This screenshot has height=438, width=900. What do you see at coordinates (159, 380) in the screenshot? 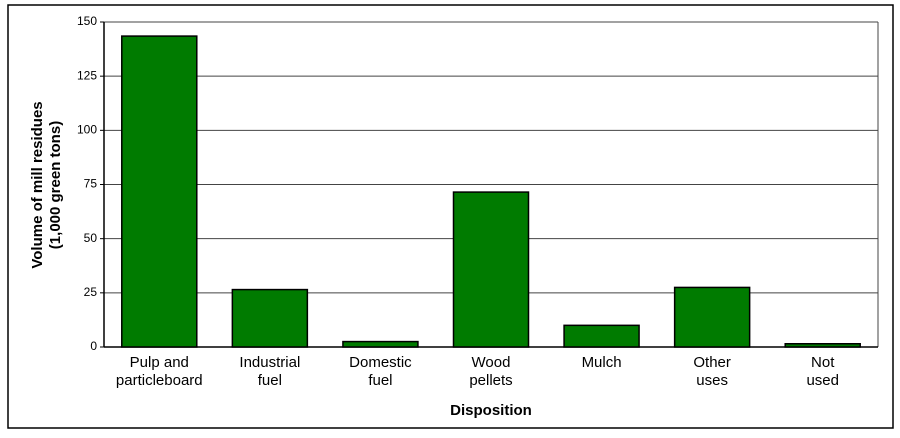
I see `x-tick-label: particleboard` at bounding box center [159, 380].